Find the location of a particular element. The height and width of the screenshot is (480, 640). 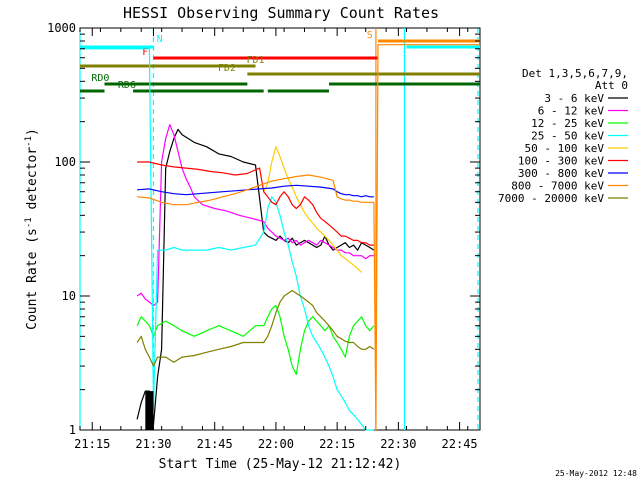

flag-label-n: N is located at coordinates (160, 39).